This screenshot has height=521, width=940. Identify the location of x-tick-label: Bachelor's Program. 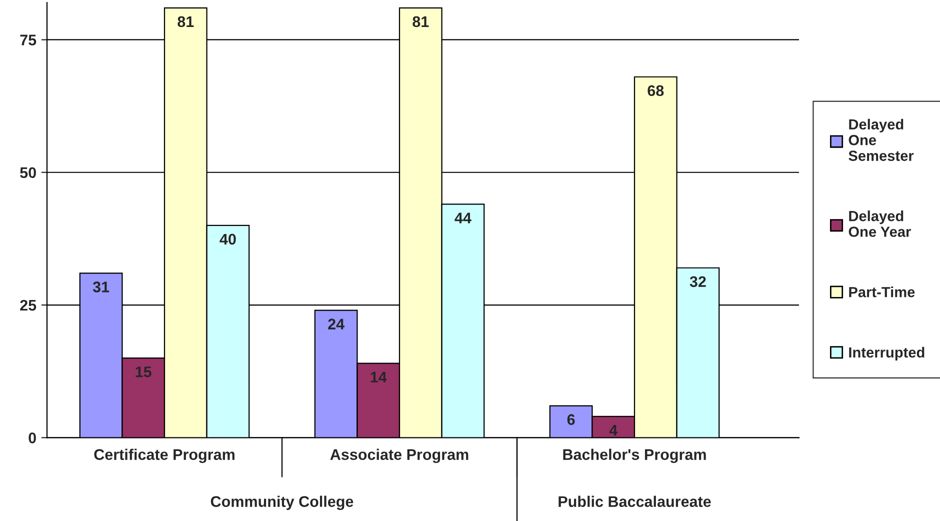
(634, 456).